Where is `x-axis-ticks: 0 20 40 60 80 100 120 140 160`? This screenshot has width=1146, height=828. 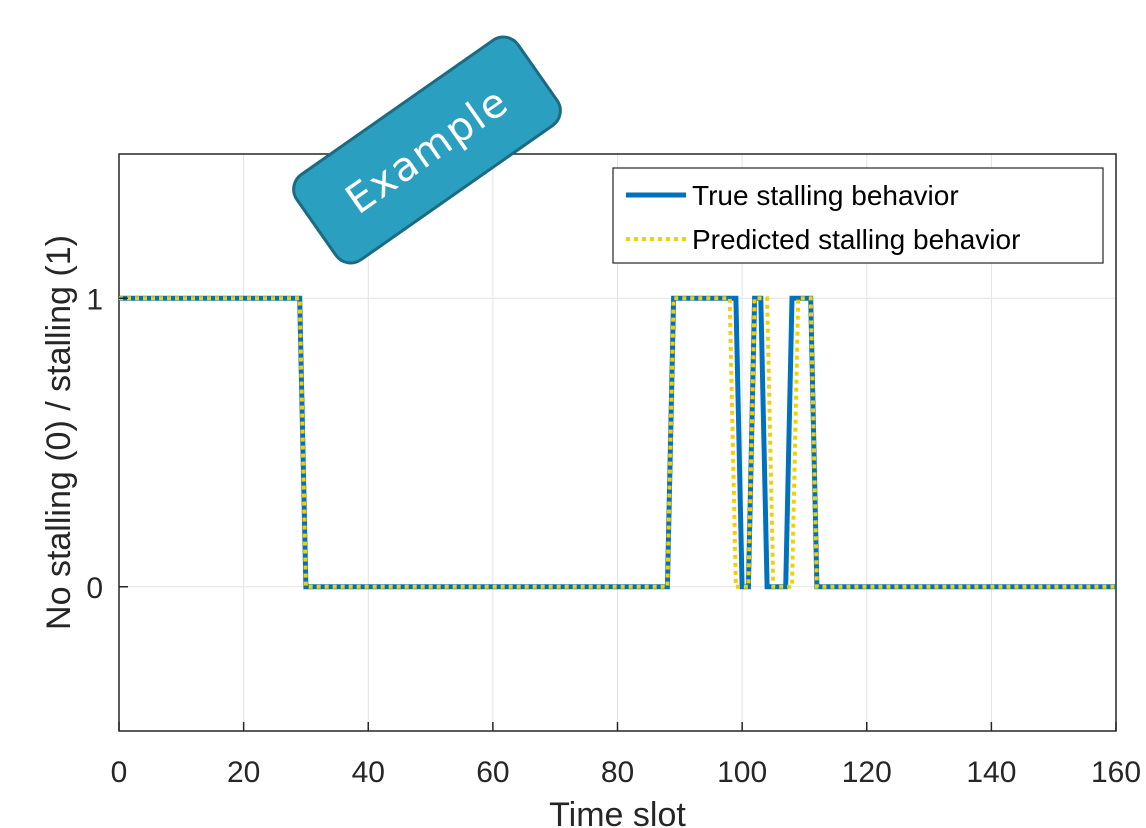
x-axis-ticks: 0 20 40 60 80 100 120 140 160 is located at coordinates (626, 755).